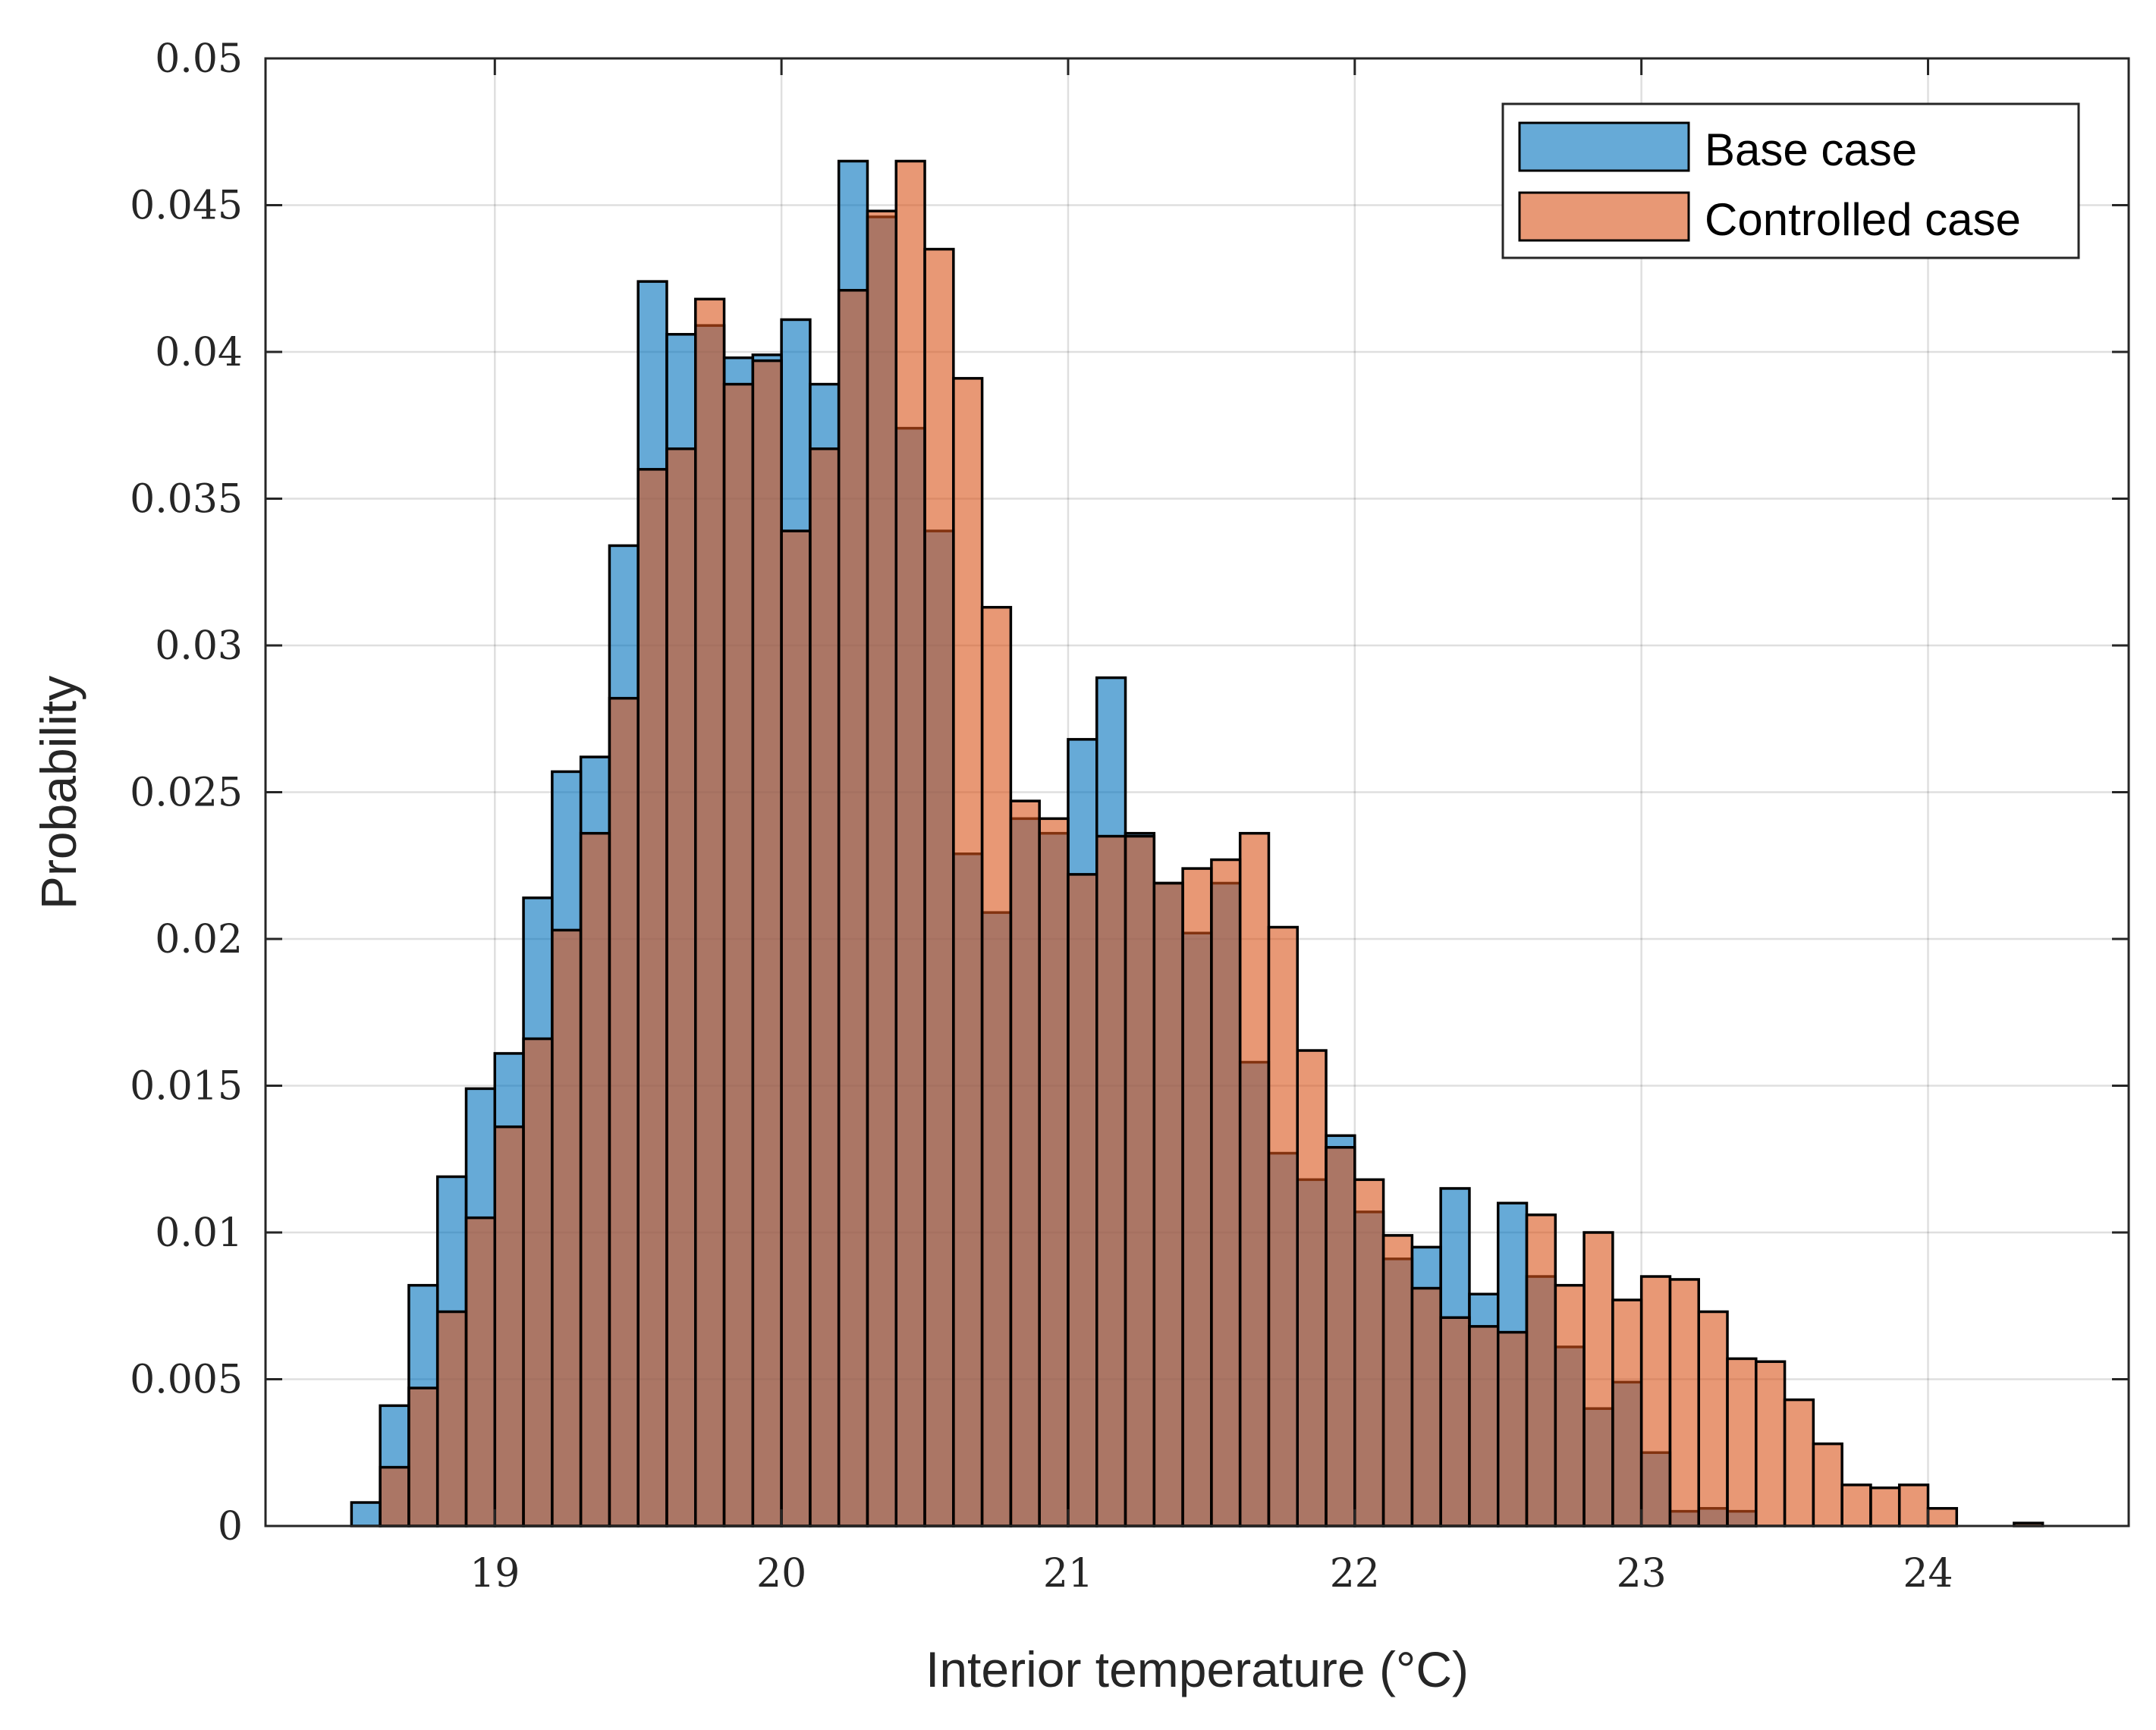 This screenshot has height=1730, width=2156. Describe the element at coordinates (186, 500) in the screenshot. I see `y-tick-label: 0.035` at that location.